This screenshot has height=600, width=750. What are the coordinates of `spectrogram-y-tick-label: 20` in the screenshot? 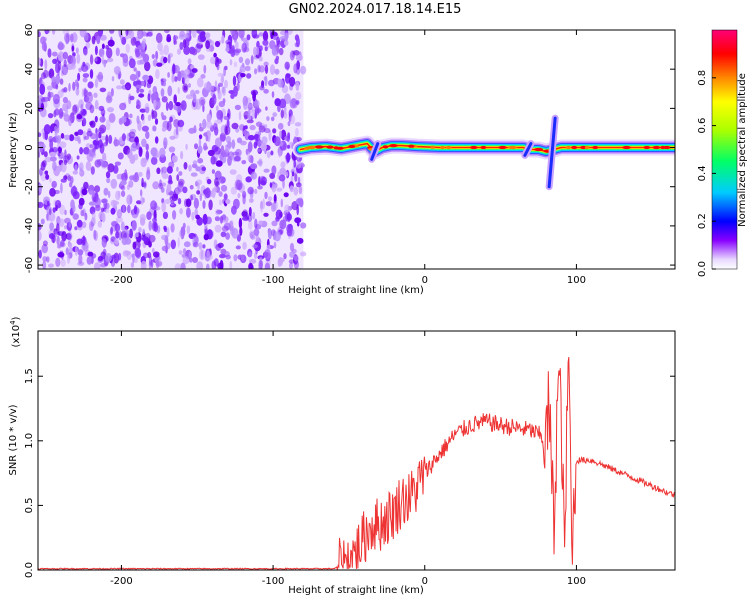 It's located at (29, 108).